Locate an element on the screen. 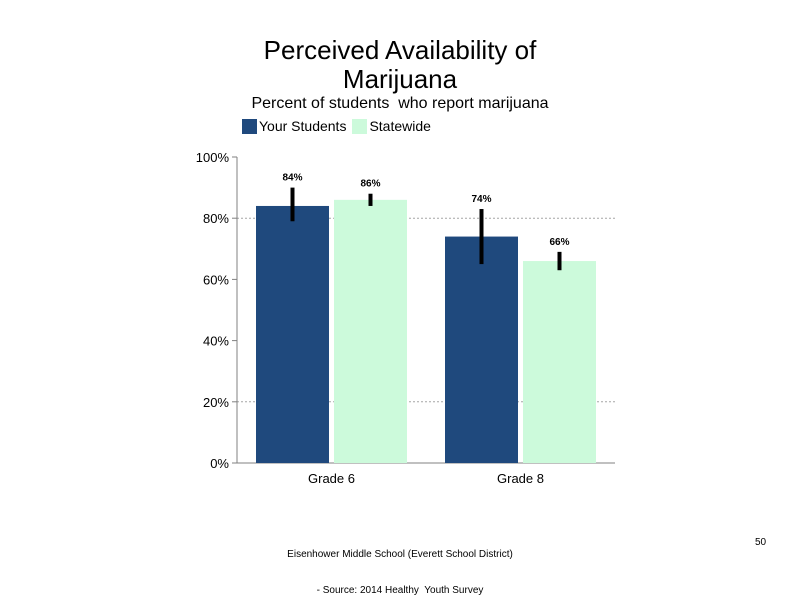 The height and width of the screenshot is (609, 800). legend-label-statewide: Statewide is located at coordinates (400, 126).